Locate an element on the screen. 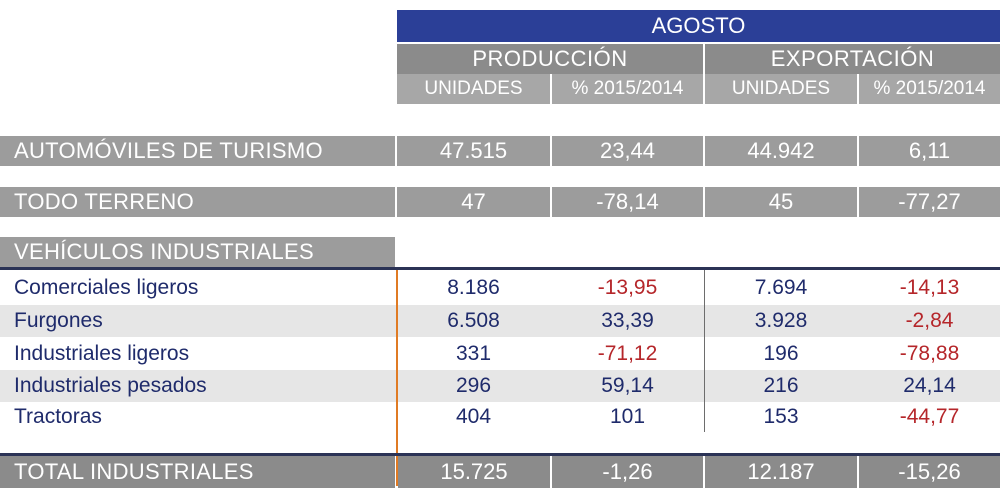  row-label-comerciales: Comerciales ligeros is located at coordinates (106, 287).